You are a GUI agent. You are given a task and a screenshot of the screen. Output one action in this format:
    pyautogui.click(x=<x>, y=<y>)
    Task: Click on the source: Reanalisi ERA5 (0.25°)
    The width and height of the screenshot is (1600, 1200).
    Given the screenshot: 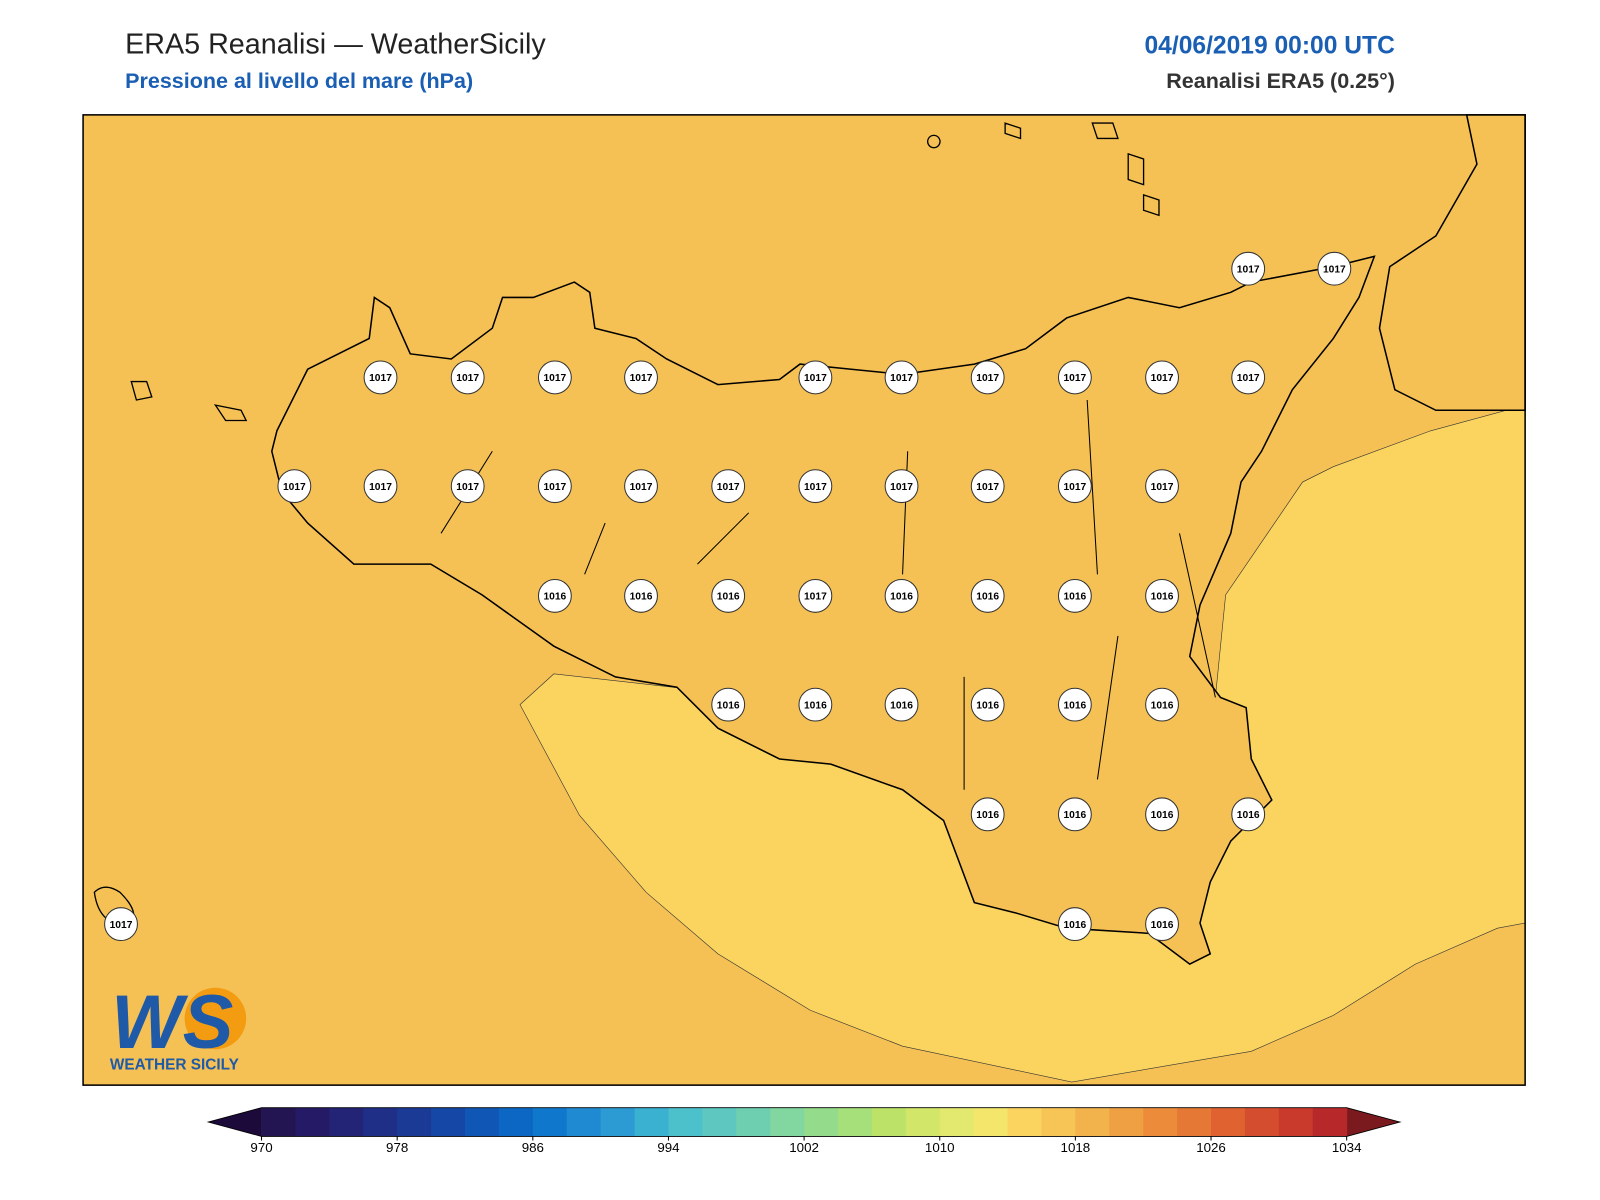 What is the action you would take?
    pyautogui.click(x=1280, y=81)
    